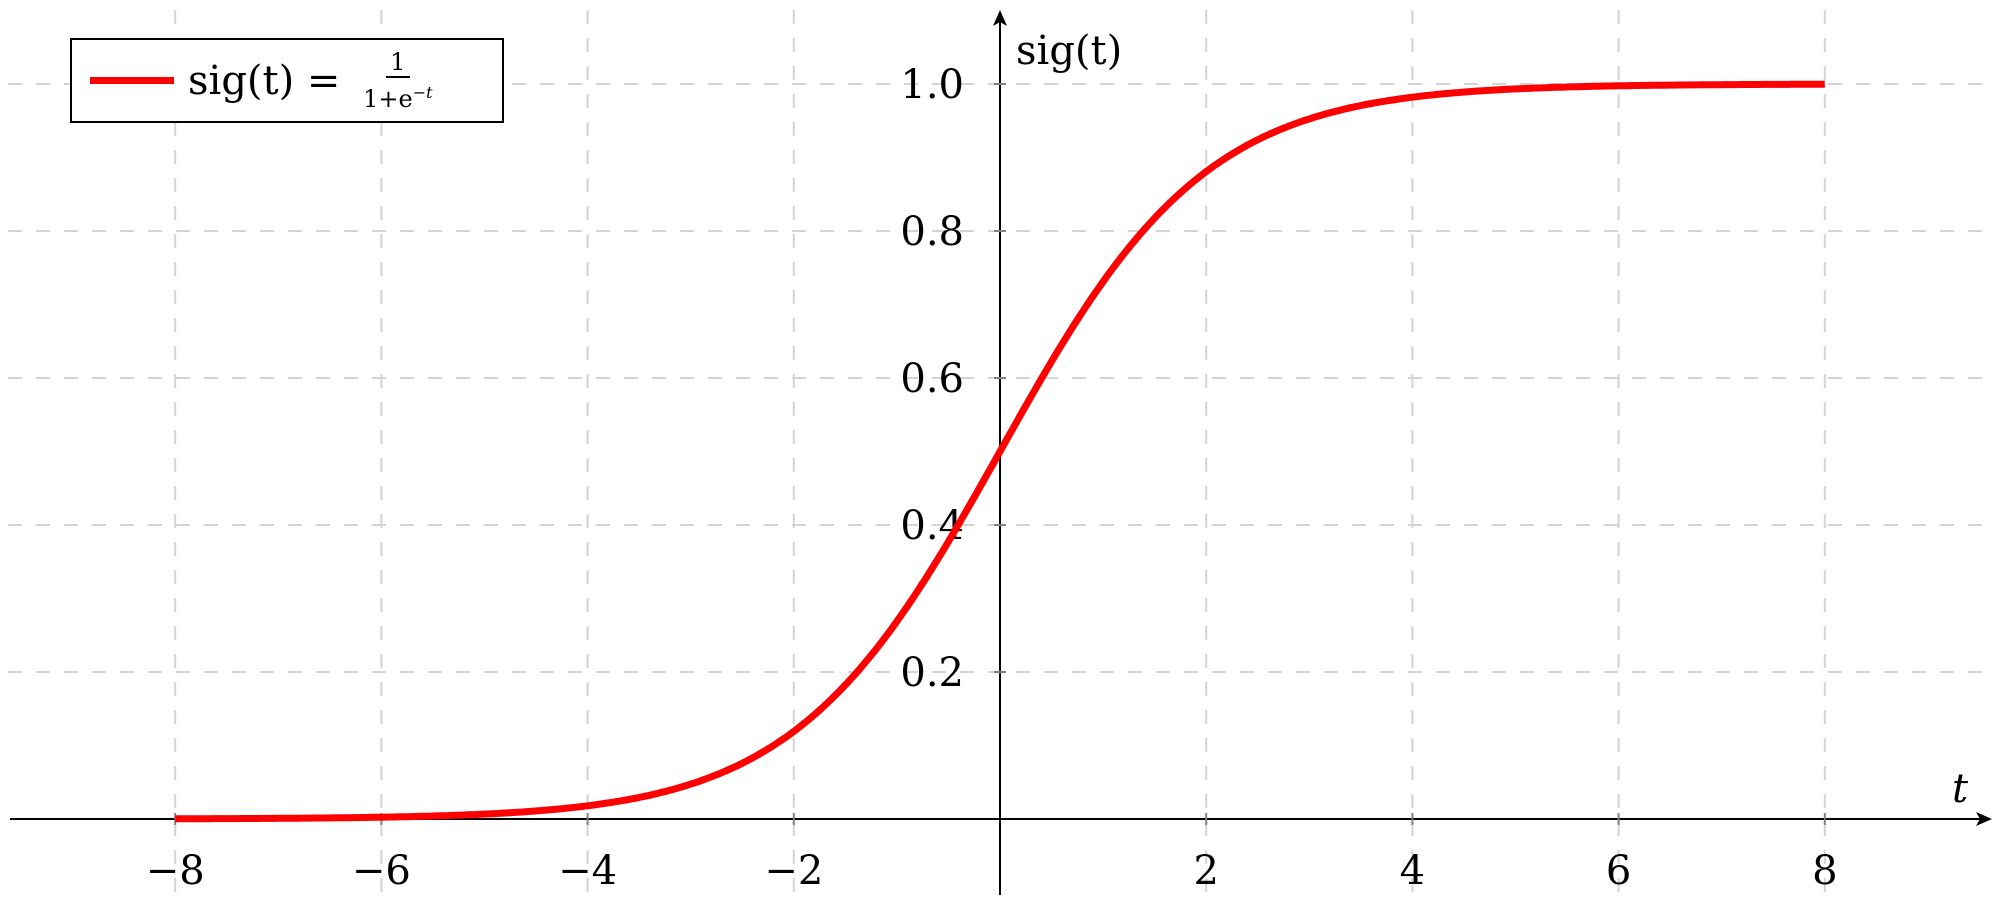 The height and width of the screenshot is (920, 2000). Describe the element at coordinates (932, 85) in the screenshot. I see `y-tick-label: 1.0` at that location.